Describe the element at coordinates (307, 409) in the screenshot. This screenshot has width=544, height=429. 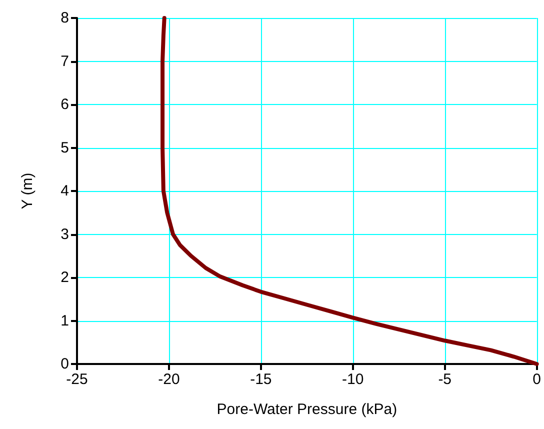
I see `x-axis-title: Pore-Water Pressure (kPa)` at that location.